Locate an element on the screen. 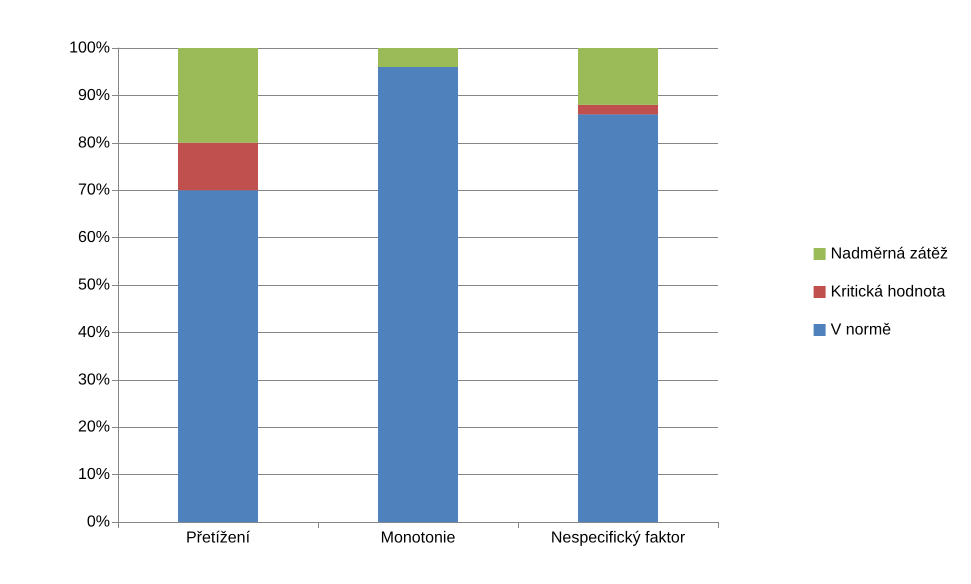 This screenshot has width=971, height=584. legend-label: Nadměrná zátěž is located at coordinates (889, 254).